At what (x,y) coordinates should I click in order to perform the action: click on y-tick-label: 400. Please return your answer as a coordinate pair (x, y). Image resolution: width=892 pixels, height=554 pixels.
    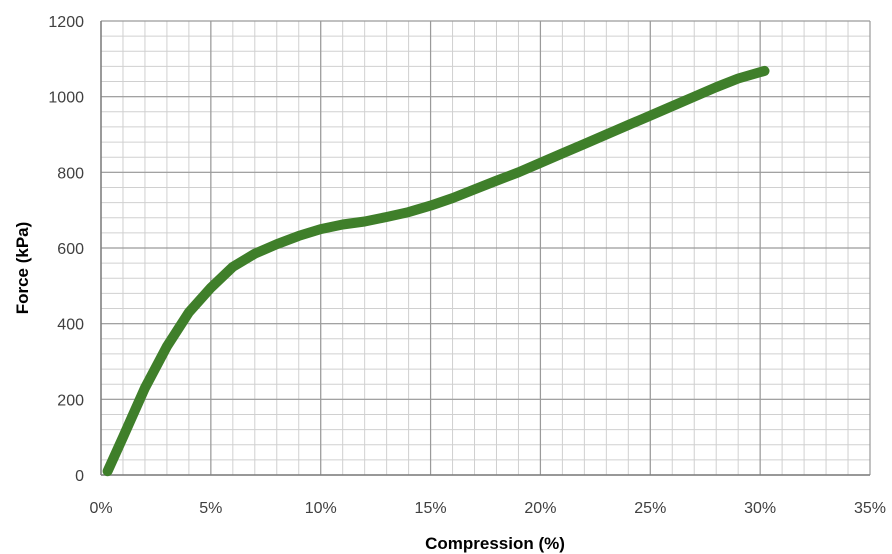
    Looking at the image, I should click on (70, 325).